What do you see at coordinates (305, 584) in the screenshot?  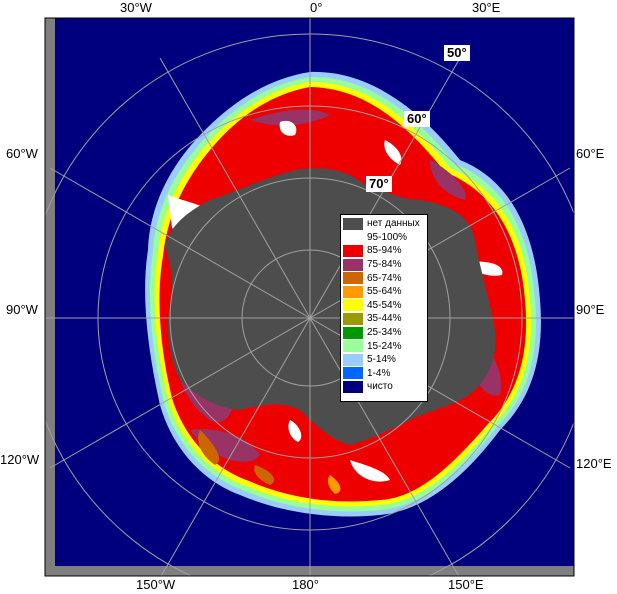 I see `label-lon-180: 180°` at bounding box center [305, 584].